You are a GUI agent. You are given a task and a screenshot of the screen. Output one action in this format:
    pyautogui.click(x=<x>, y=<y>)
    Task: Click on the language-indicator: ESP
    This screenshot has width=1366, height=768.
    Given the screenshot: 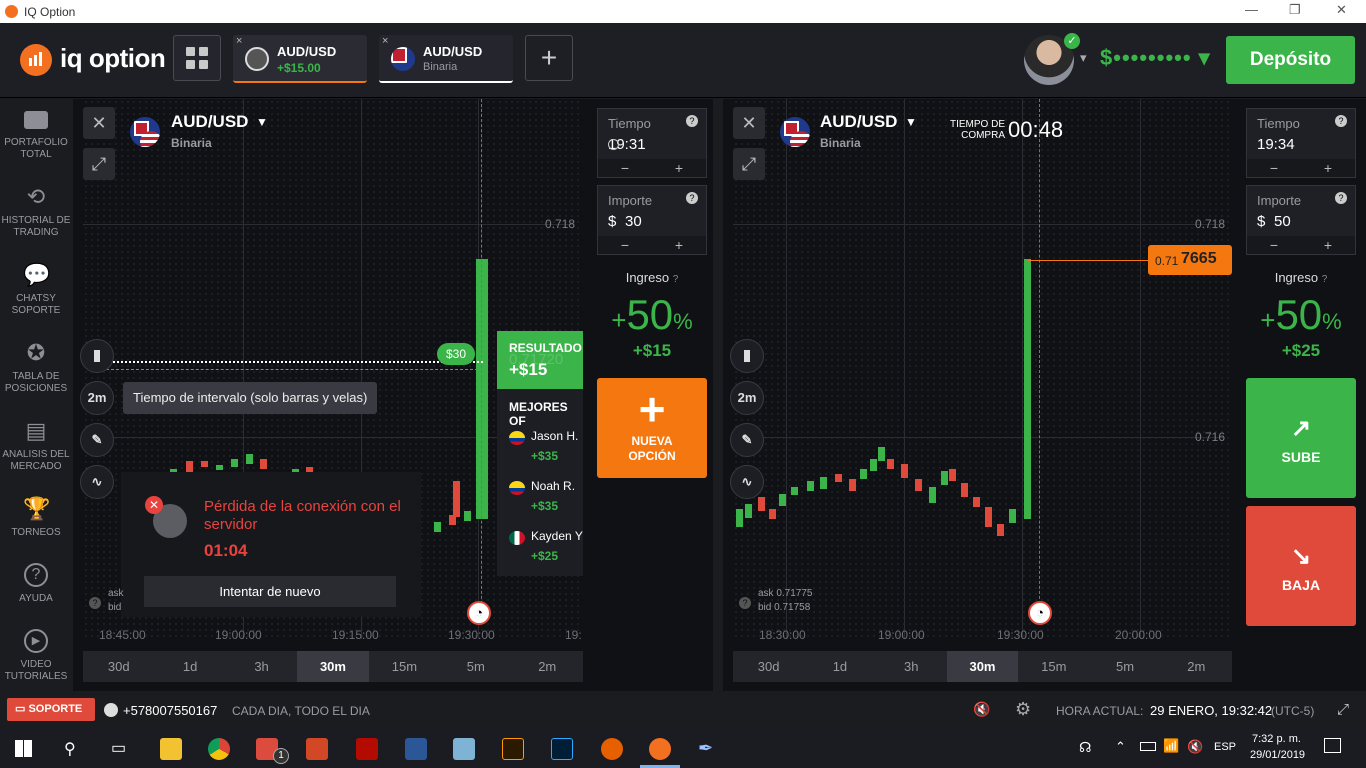 What is the action you would take?
    pyautogui.click(x=1225, y=747)
    